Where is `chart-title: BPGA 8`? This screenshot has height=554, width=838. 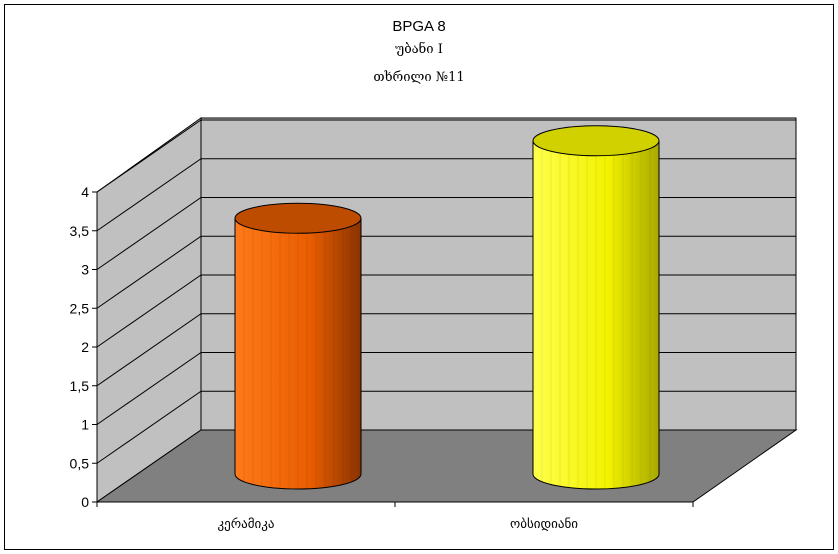
chart-title: BPGA 8 is located at coordinates (419, 26).